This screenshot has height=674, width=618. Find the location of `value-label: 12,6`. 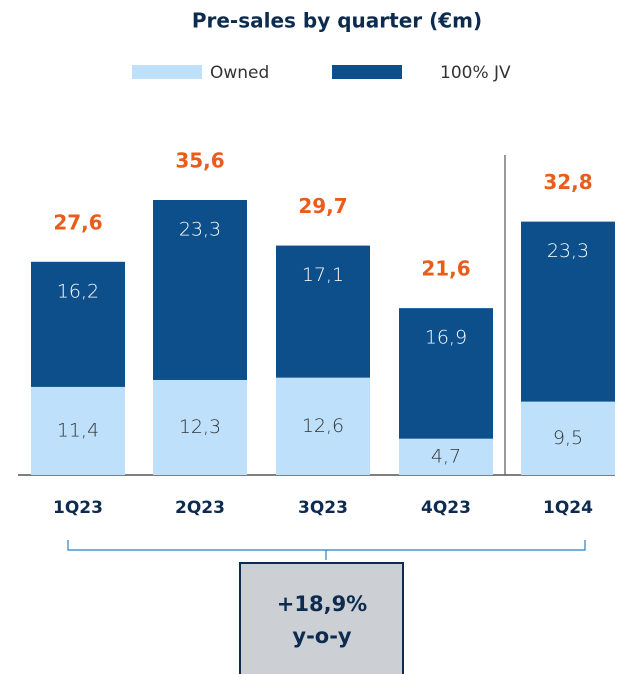

value-label: 12,6 is located at coordinates (323, 426).